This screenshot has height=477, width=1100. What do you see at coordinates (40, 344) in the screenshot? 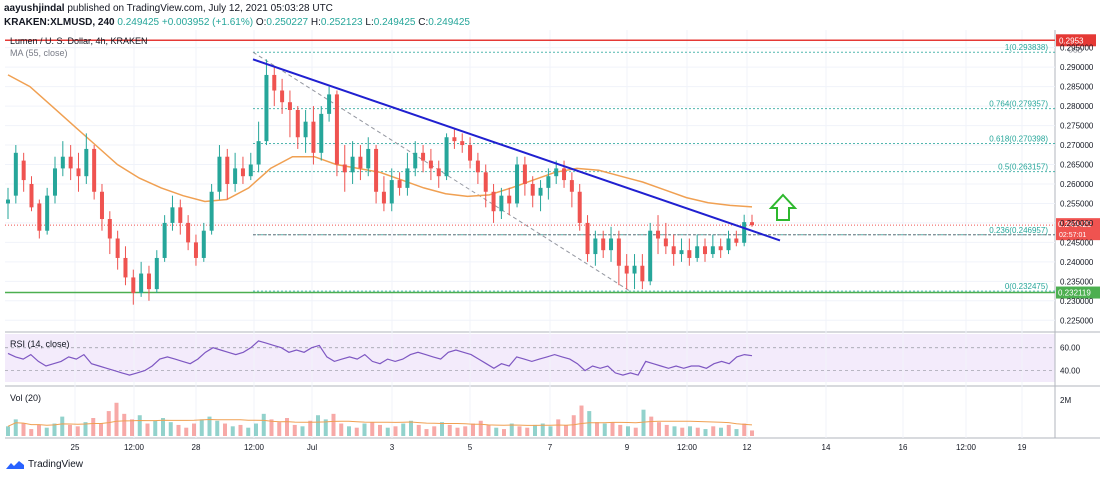
I see `rsi-legend: RSI (14, close)` at bounding box center [40, 344].